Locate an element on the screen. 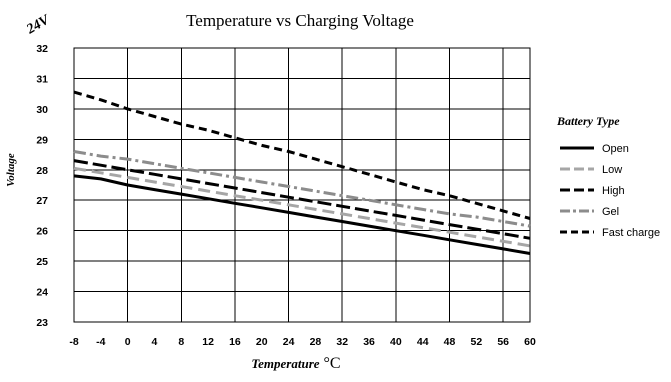 The width and height of the screenshot is (671, 382). legend-label: Open is located at coordinates (615, 149).